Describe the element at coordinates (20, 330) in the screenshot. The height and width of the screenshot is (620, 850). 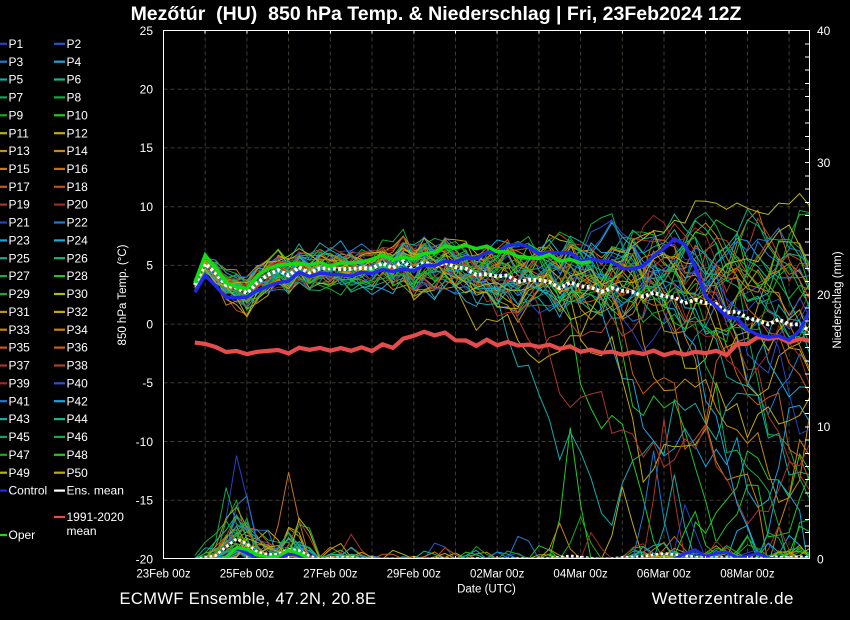
I see `svg-text: P33` at that location.